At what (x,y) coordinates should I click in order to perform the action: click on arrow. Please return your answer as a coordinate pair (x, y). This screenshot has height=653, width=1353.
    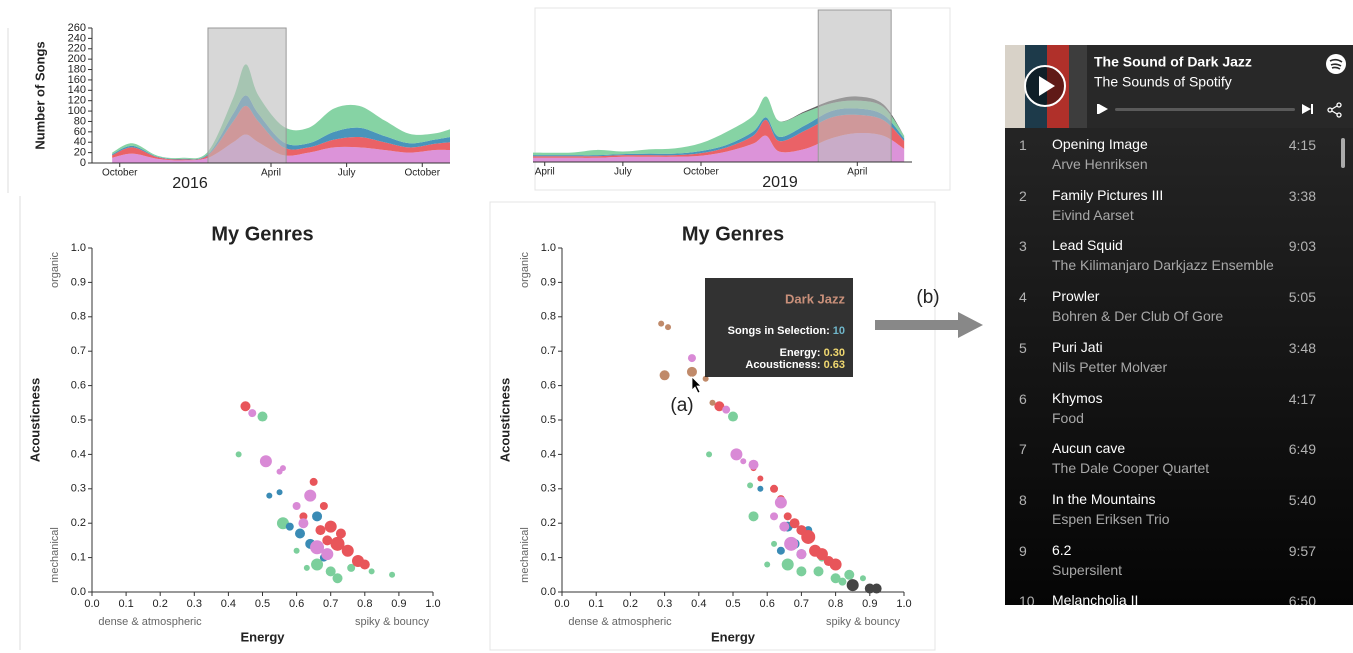
    Looking at the image, I should click on (917, 325).